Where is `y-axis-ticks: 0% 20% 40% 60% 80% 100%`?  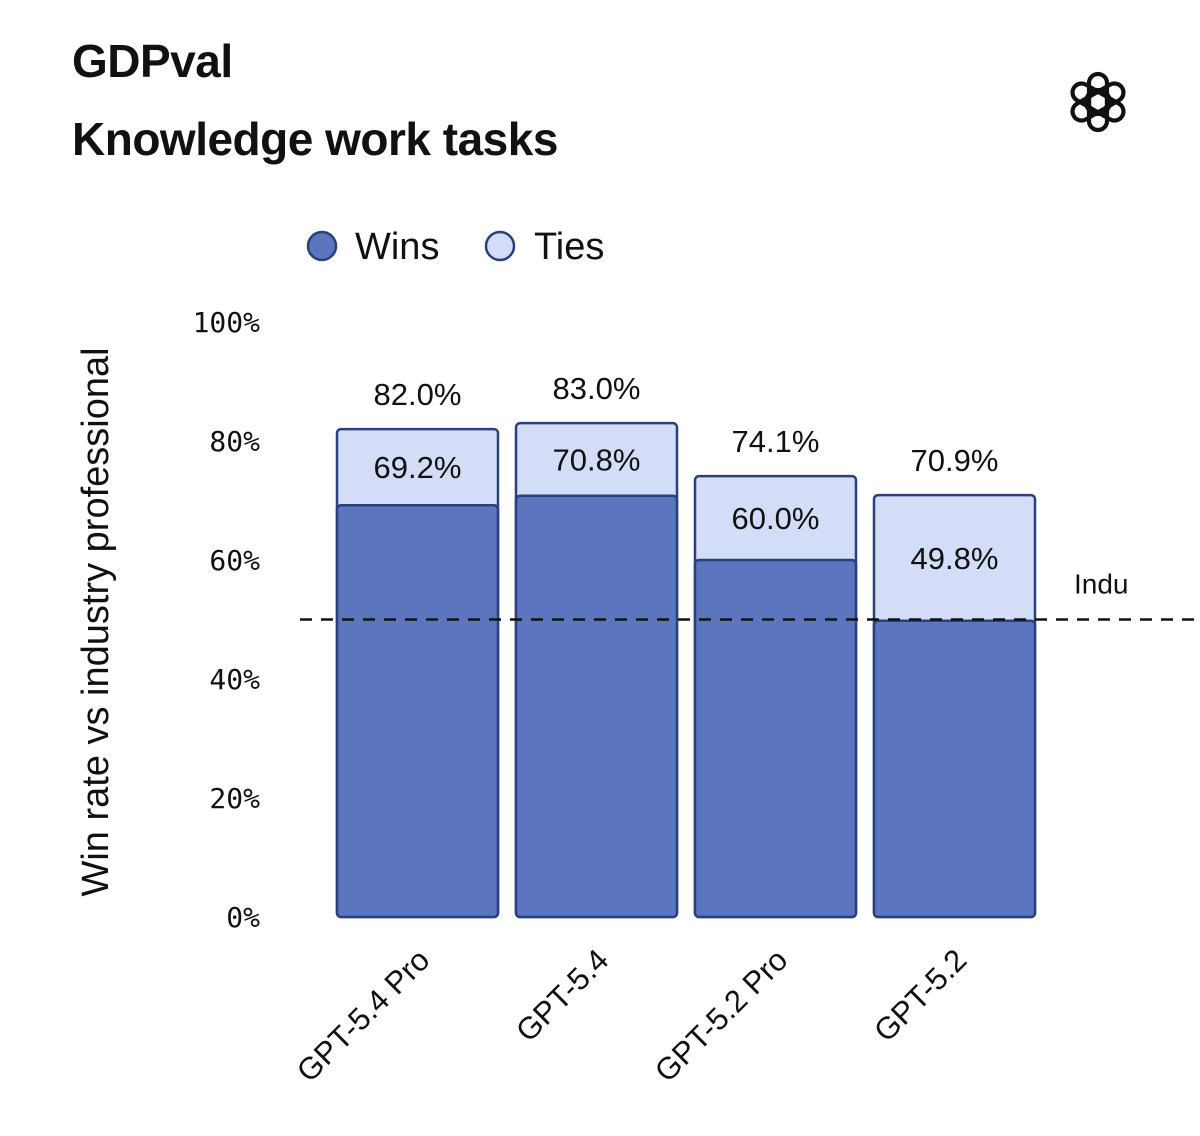
y-axis-ticks: 0% 20% 40% 60% 80% 100% is located at coordinates (227, 620).